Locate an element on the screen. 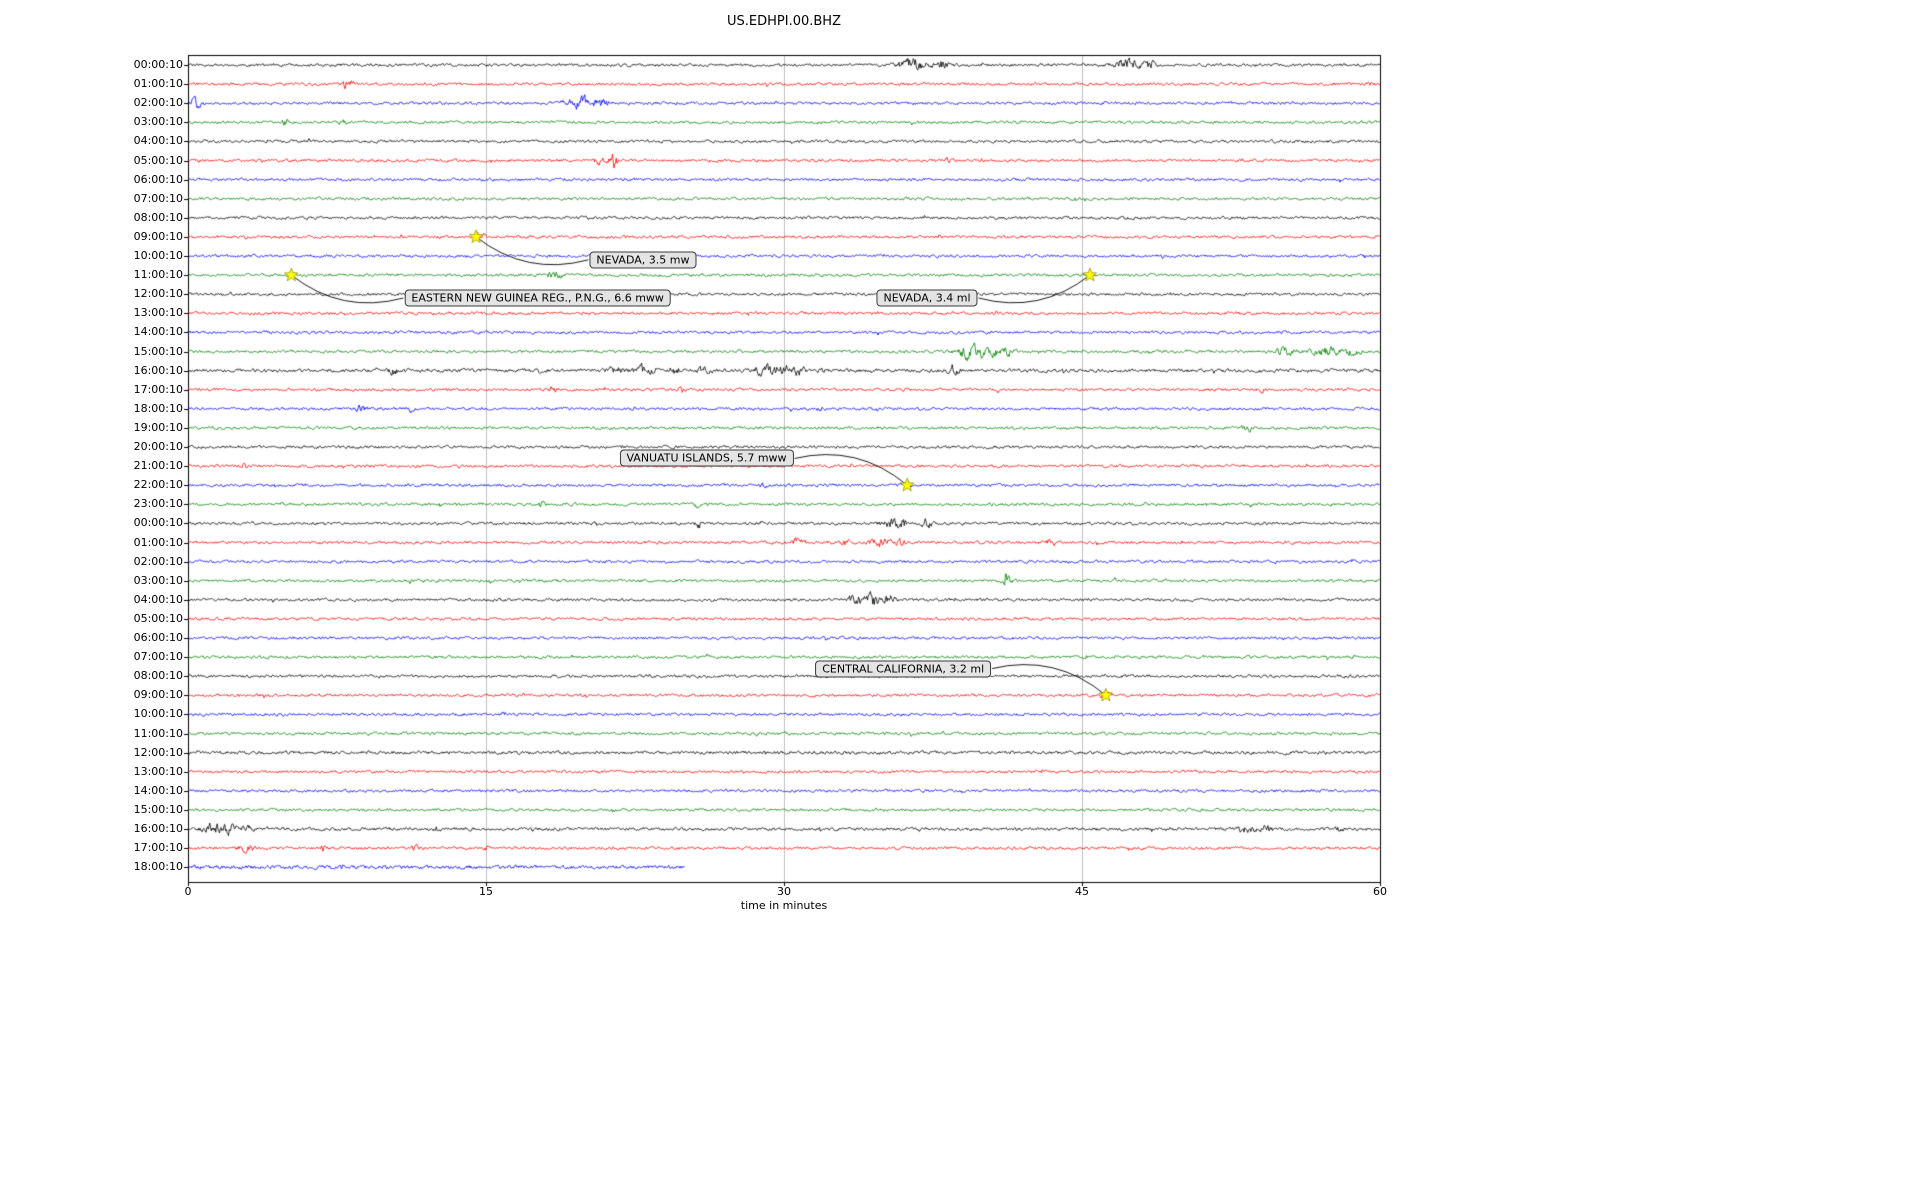  x-axis-label: time in minutes is located at coordinates (784, 905).